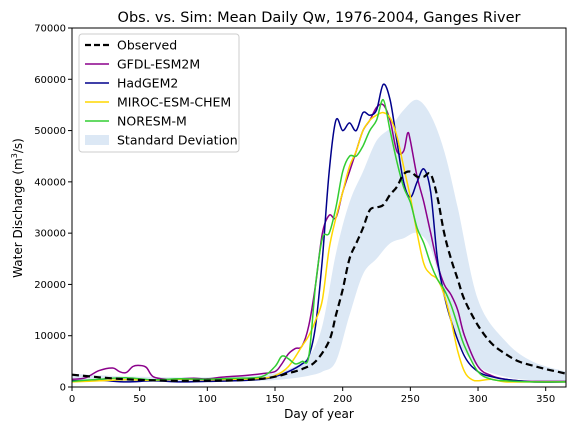  Describe the element at coordinates (50, 29) in the screenshot. I see `y-tick-label: 70000` at that location.